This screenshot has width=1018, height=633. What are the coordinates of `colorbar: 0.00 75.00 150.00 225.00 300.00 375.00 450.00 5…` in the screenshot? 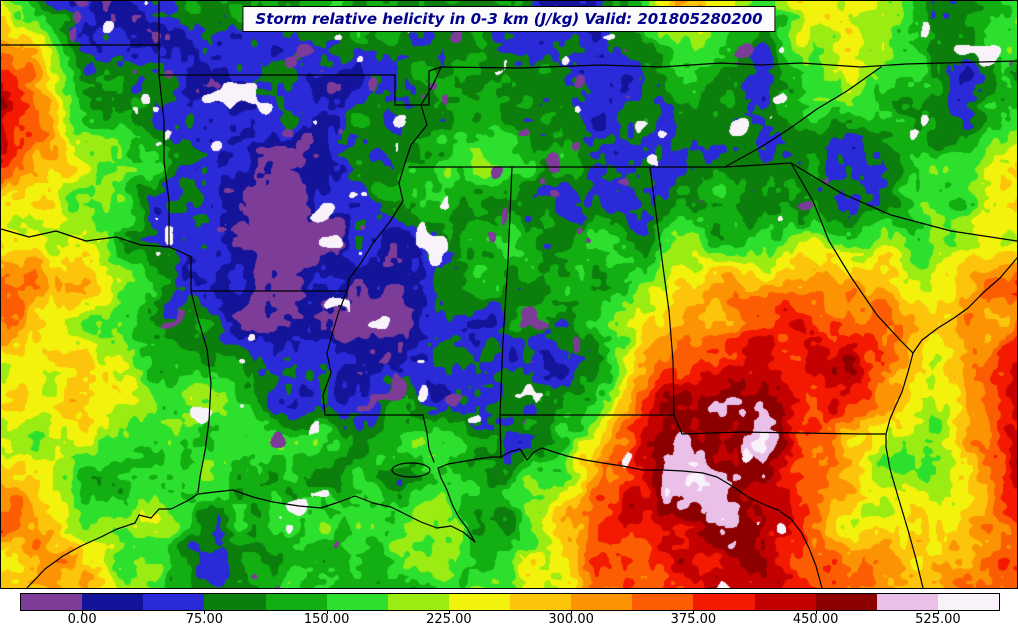 It's located at (509, 611).